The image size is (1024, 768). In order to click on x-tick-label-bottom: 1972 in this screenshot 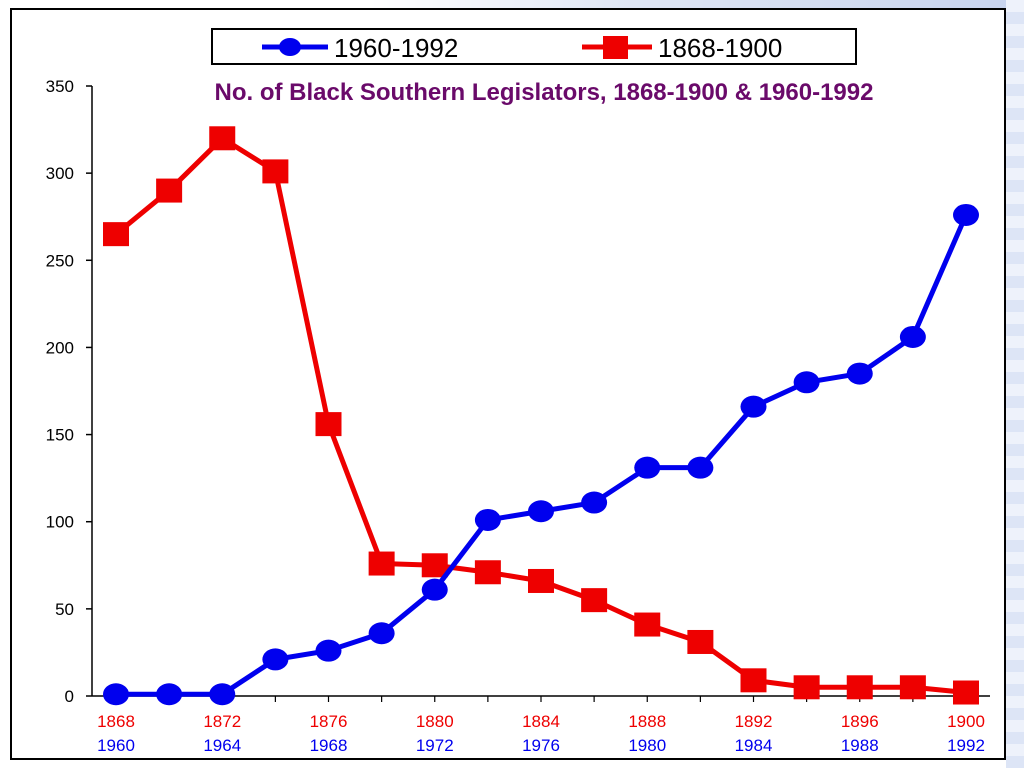, I will do `click(435, 745)`.